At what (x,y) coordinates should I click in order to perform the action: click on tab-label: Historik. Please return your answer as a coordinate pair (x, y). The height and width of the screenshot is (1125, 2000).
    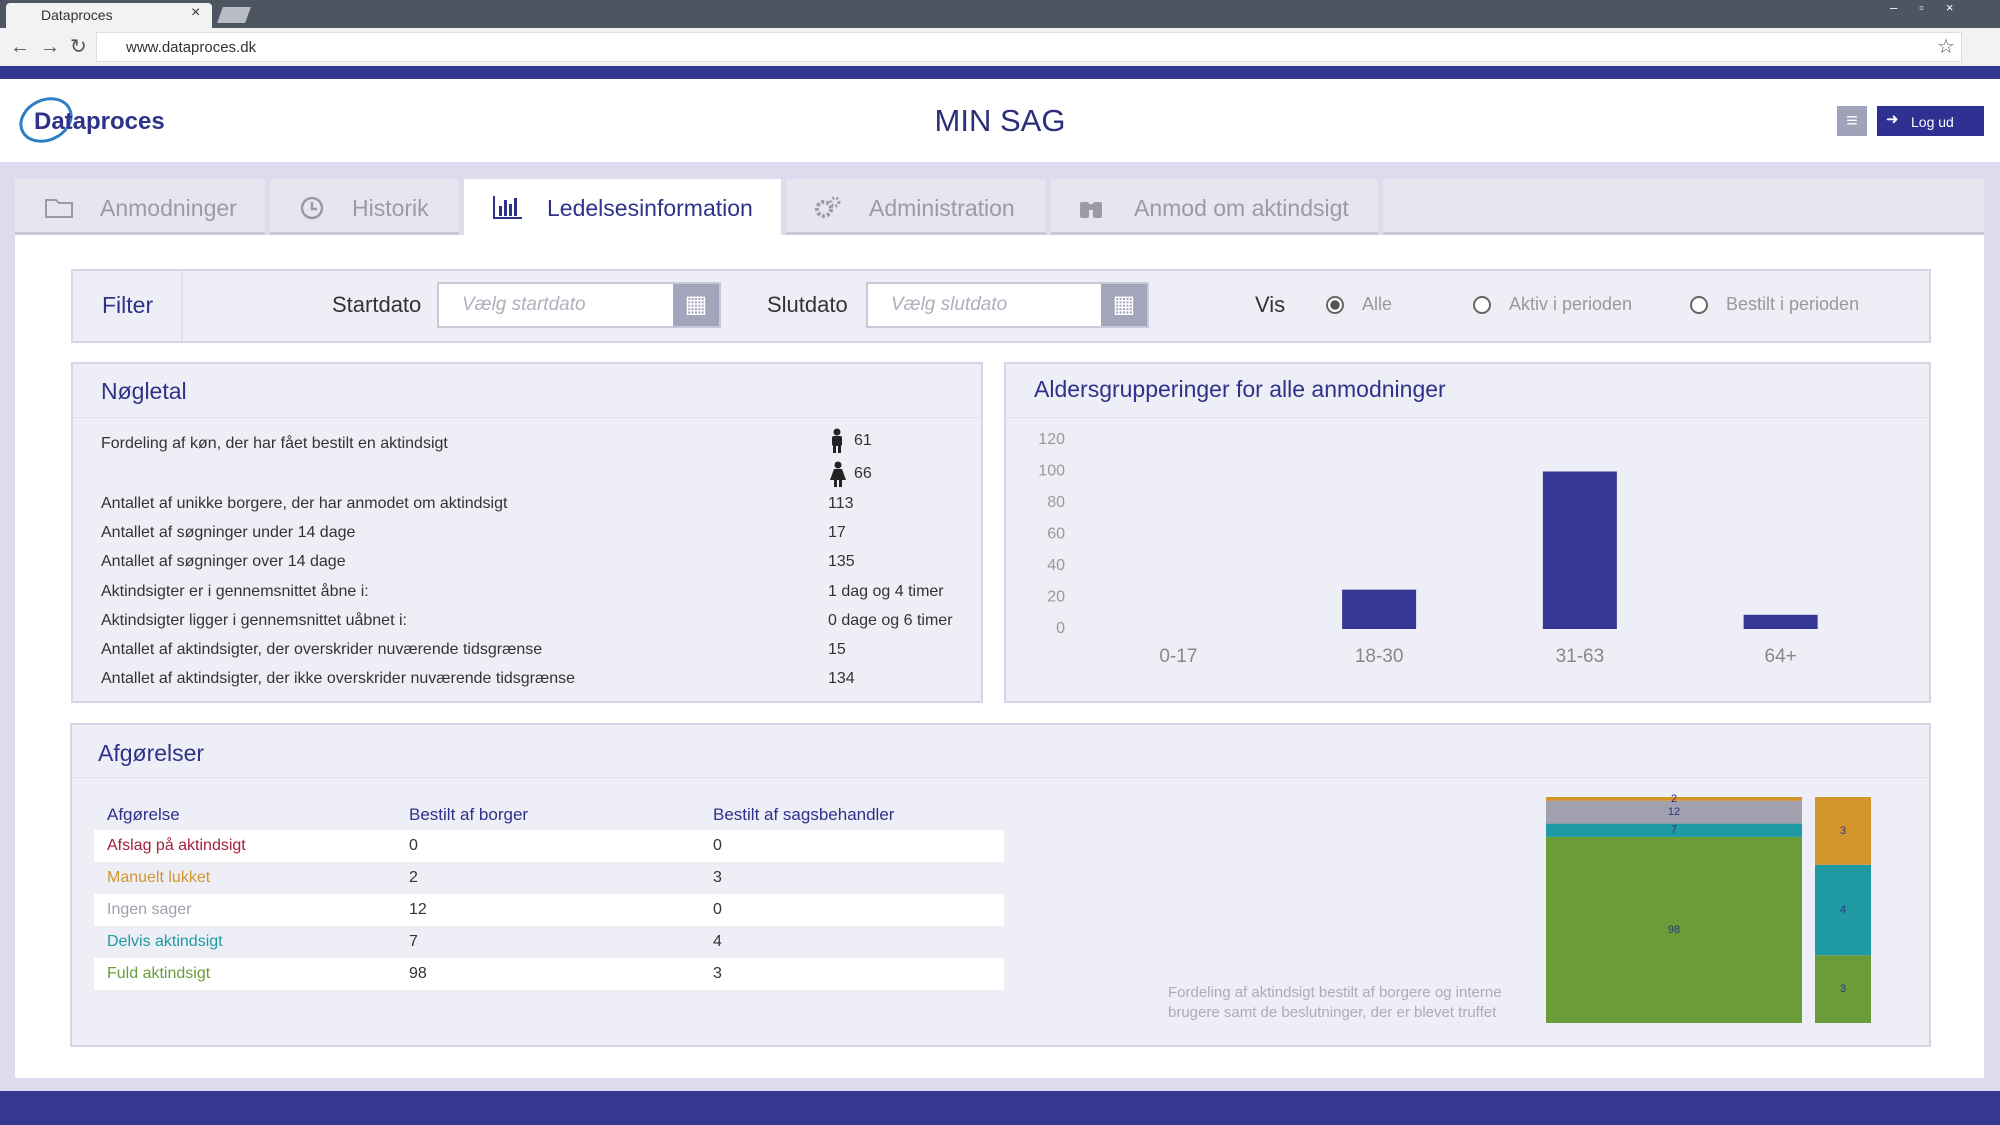
    Looking at the image, I should click on (390, 208).